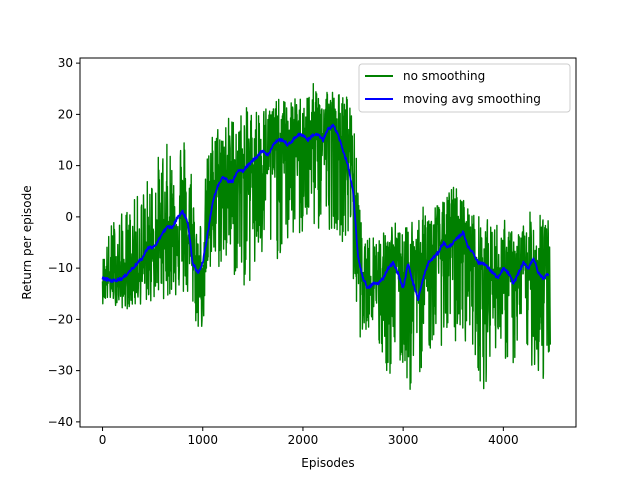 The height and width of the screenshot is (480, 640). I want to click on x-tick-label: 2000, so click(303, 440).